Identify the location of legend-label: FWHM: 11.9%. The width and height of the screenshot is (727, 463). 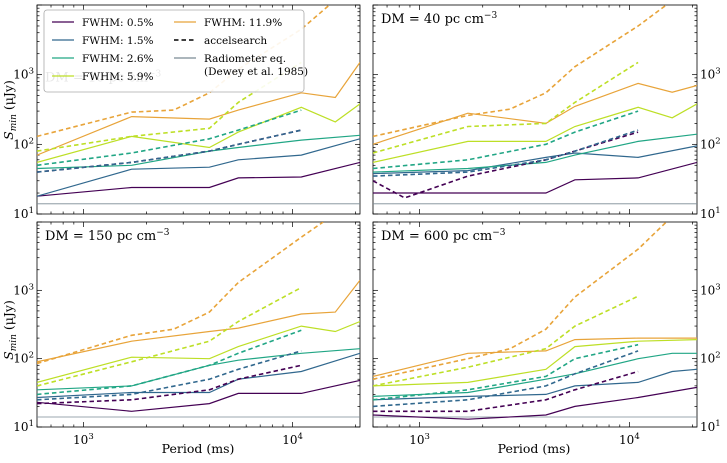
(243, 23).